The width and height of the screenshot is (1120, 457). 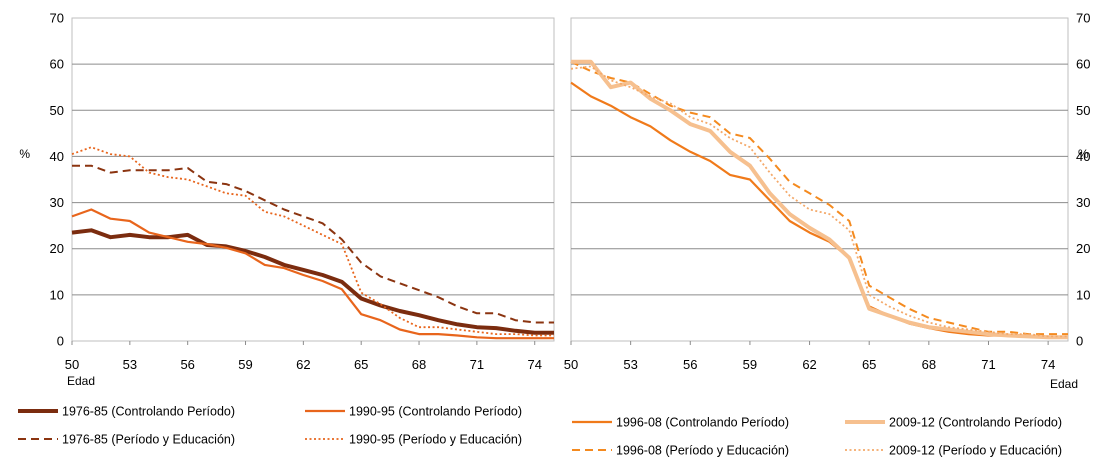 I want to click on legend-label-left-2: 1990-95 (Controlando Período), so click(x=435, y=412).